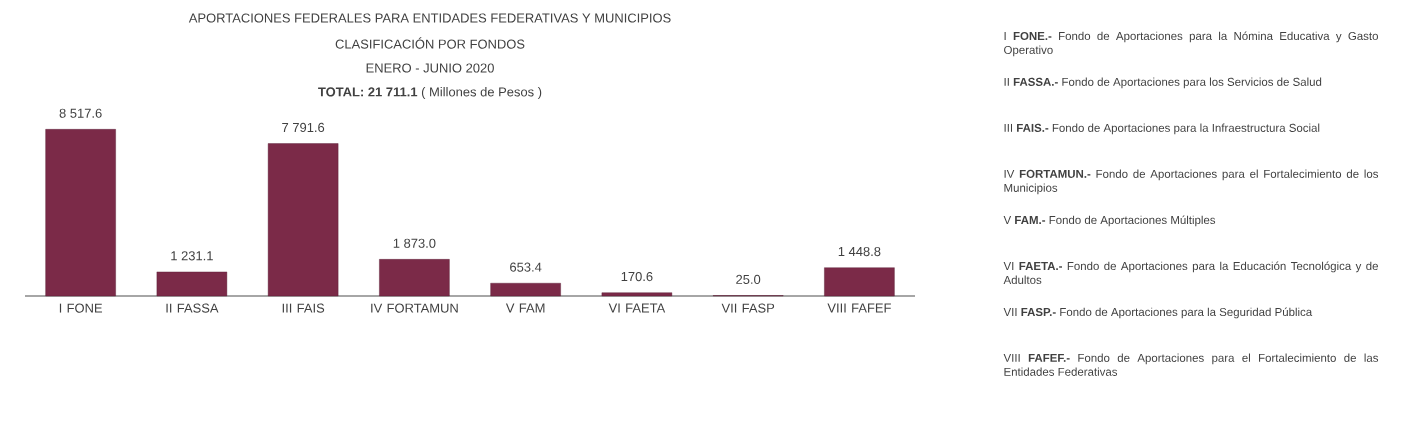 The width and height of the screenshot is (1401, 428). What do you see at coordinates (1190, 273) in the screenshot?
I see `text: VI FAETA.- Fondo de Aportaciones para la Educación Tecnológica y de Adultos` at bounding box center [1190, 273].